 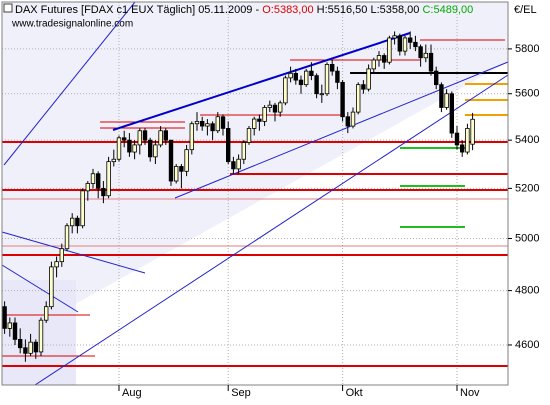 What do you see at coordinates (287, 10) in the screenshot?
I see `open-label: O:5383,00` at bounding box center [287, 10].